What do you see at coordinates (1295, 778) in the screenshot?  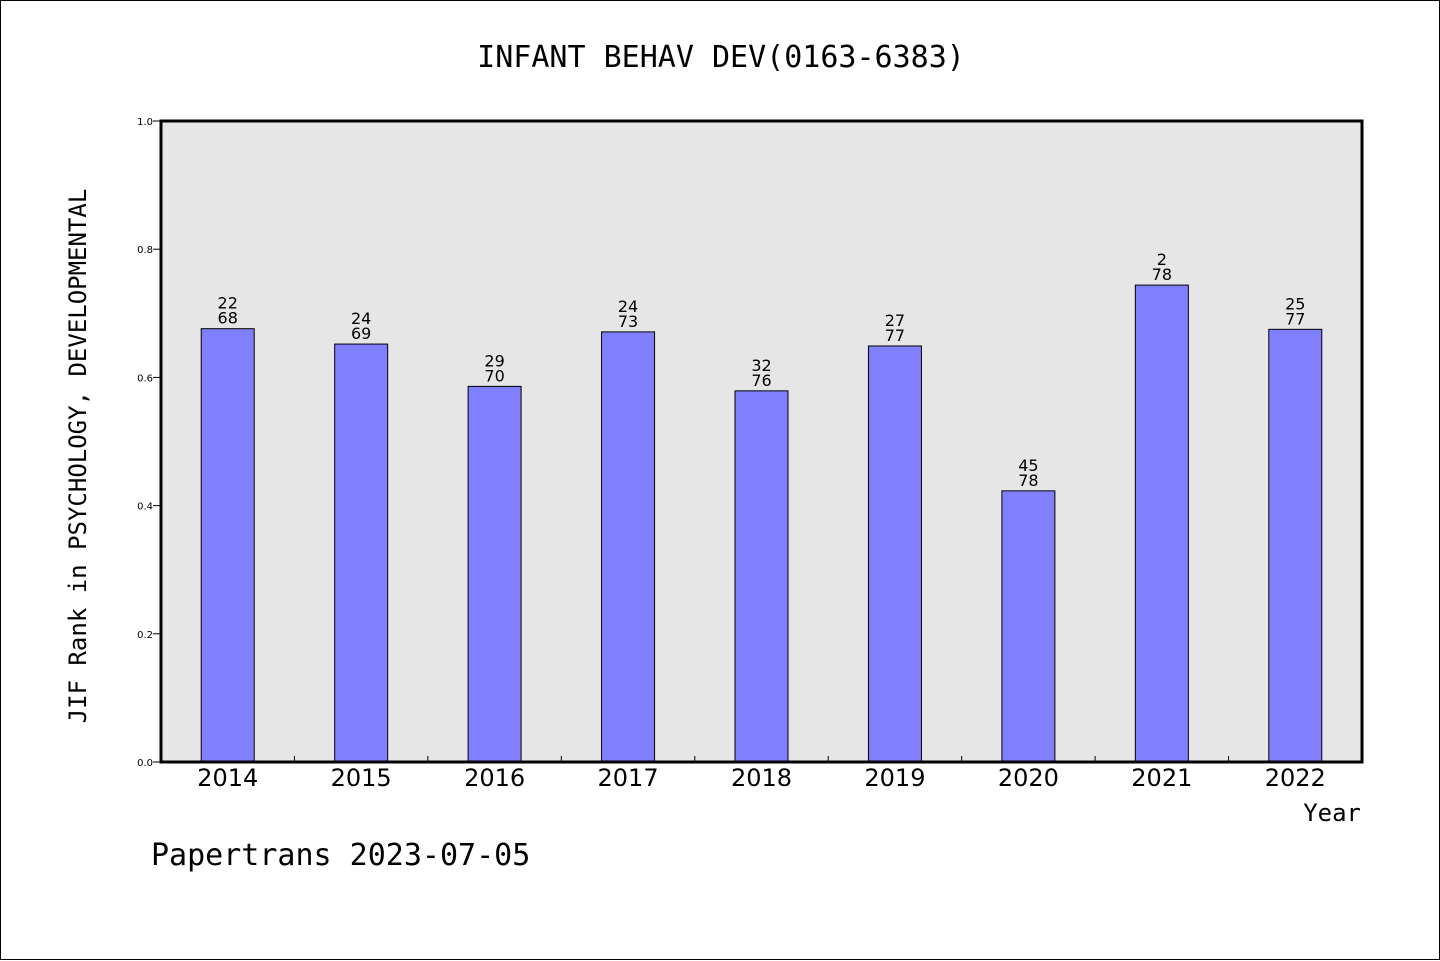 I see `x-tick-label: 2022` at bounding box center [1295, 778].